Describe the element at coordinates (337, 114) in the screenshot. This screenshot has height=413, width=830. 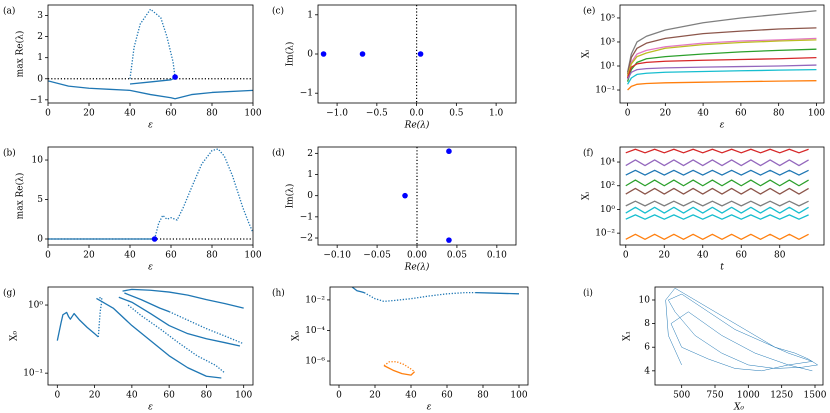
I see `x-tick-label: −1.0` at that location.